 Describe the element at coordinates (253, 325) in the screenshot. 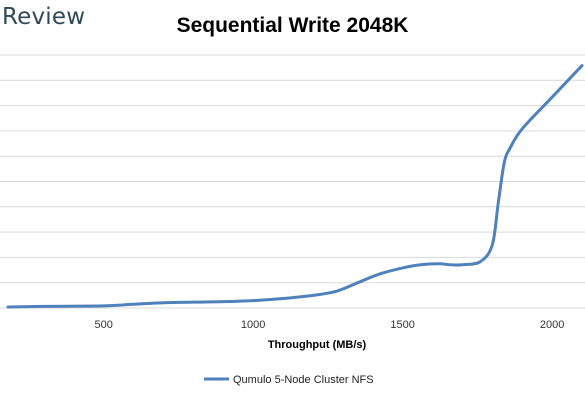

I see `x-tick-label: 1000` at that location.